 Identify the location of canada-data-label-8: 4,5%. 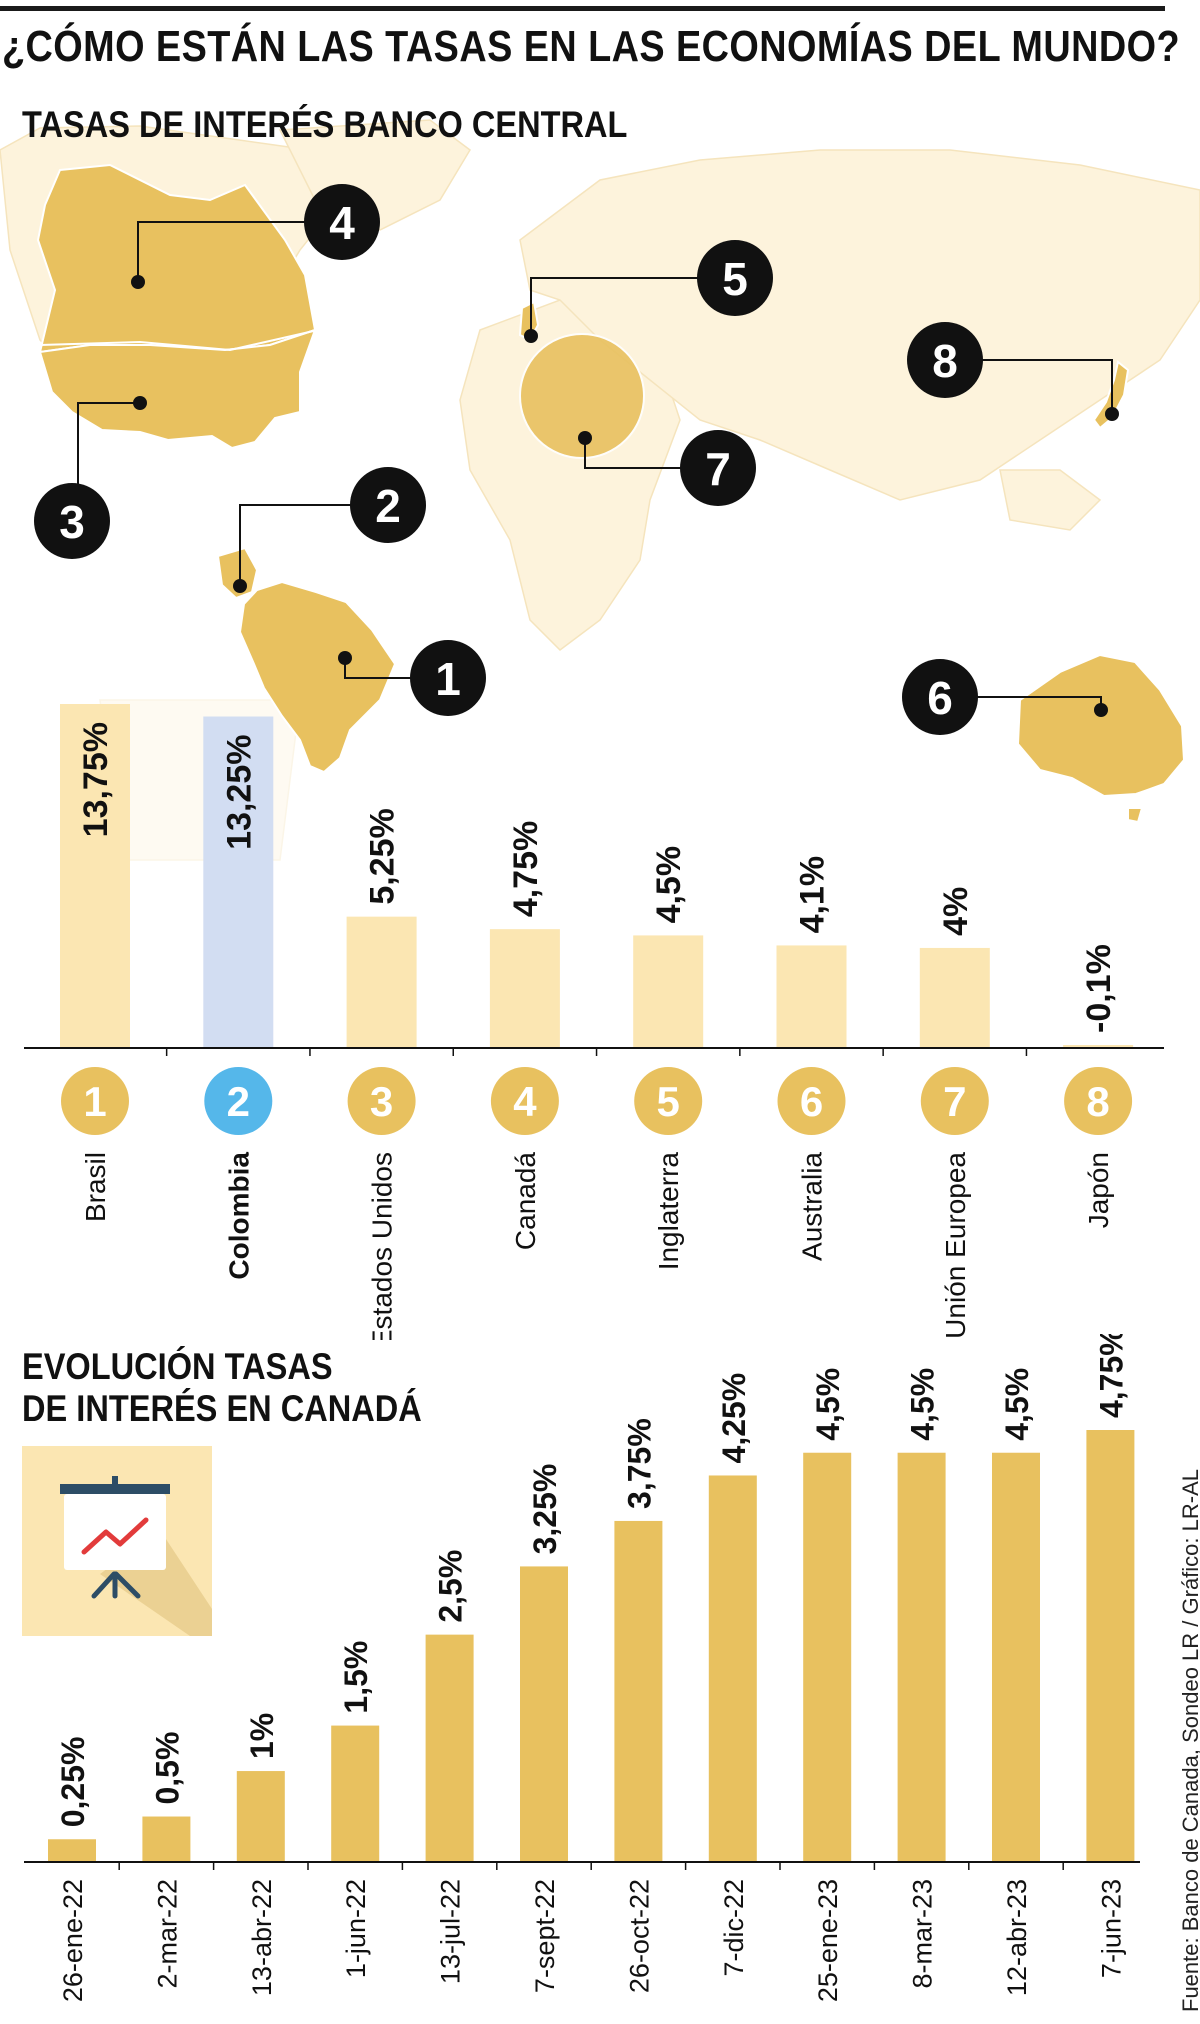
(828, 1404).